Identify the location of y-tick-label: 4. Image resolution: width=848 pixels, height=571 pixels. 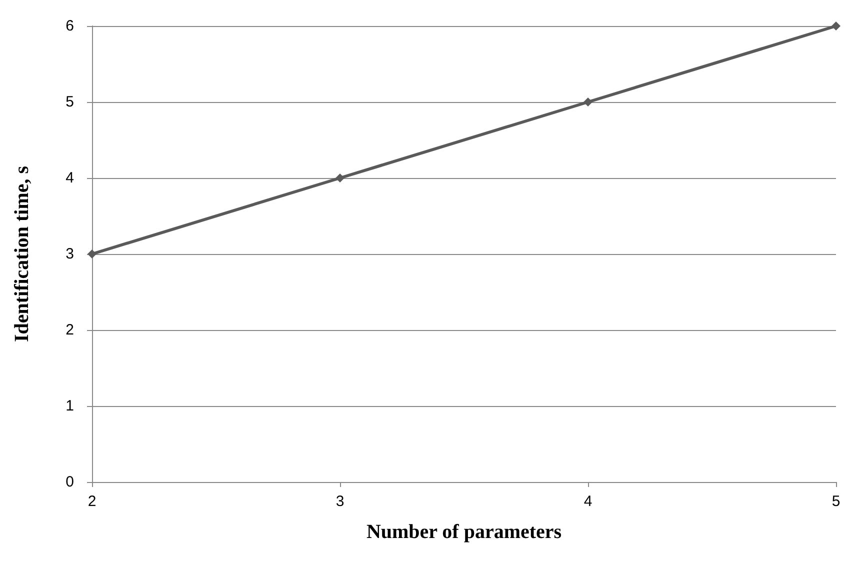
(70, 178).